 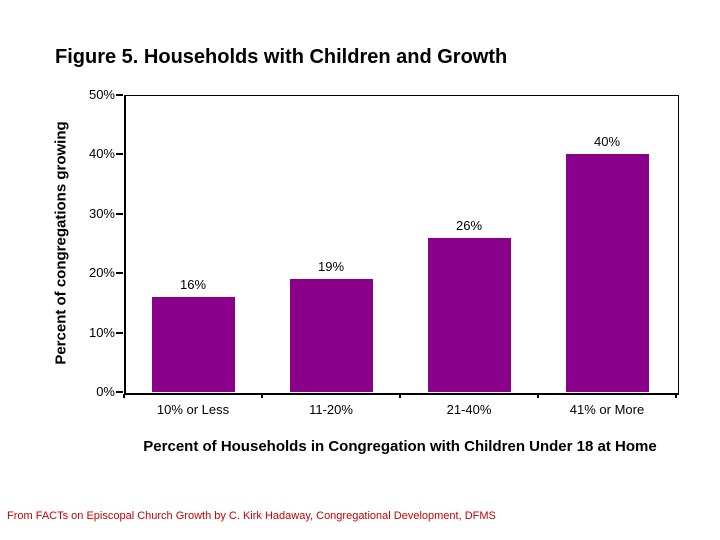 I want to click on bar-value-label: 16%, so click(x=193, y=284).